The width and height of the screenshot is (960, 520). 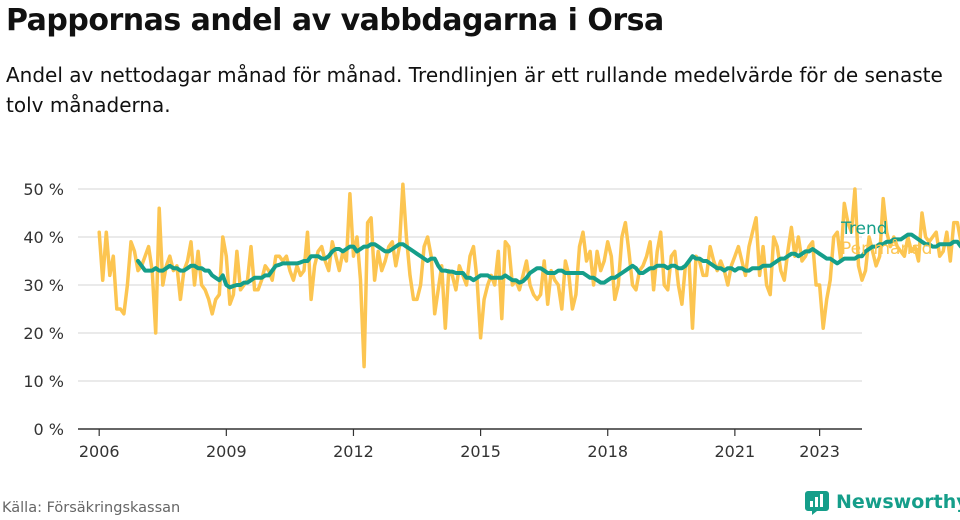 I want to click on y-tick-label: 50 %, so click(x=43, y=189).